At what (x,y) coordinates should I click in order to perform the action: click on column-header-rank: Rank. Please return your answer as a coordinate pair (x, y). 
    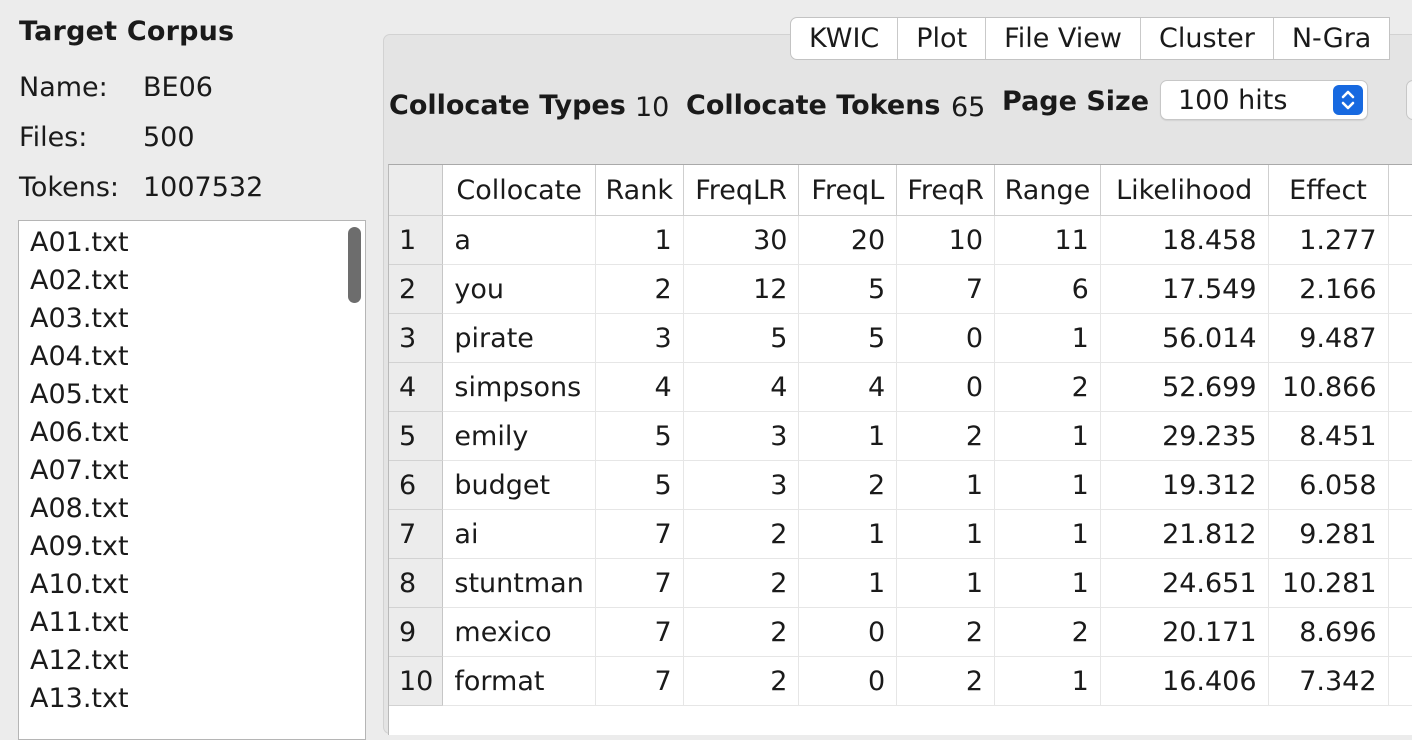
    Looking at the image, I should click on (639, 190).